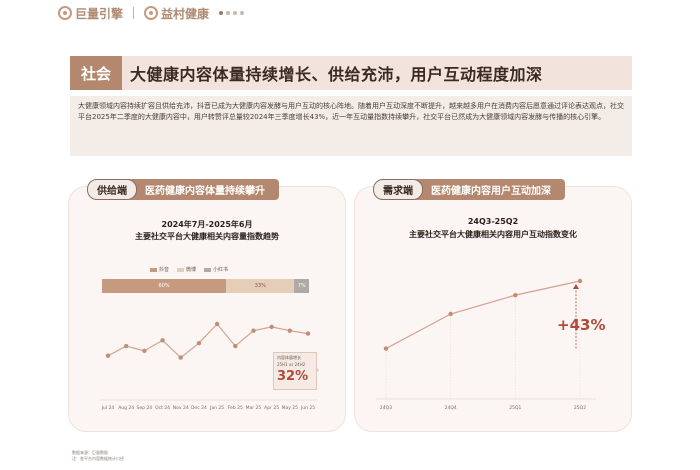 The width and height of the screenshot is (700, 470). What do you see at coordinates (204, 189) in the screenshot?
I see `supply-card-title: 医药健康内容体量持续攀升` at bounding box center [204, 189].